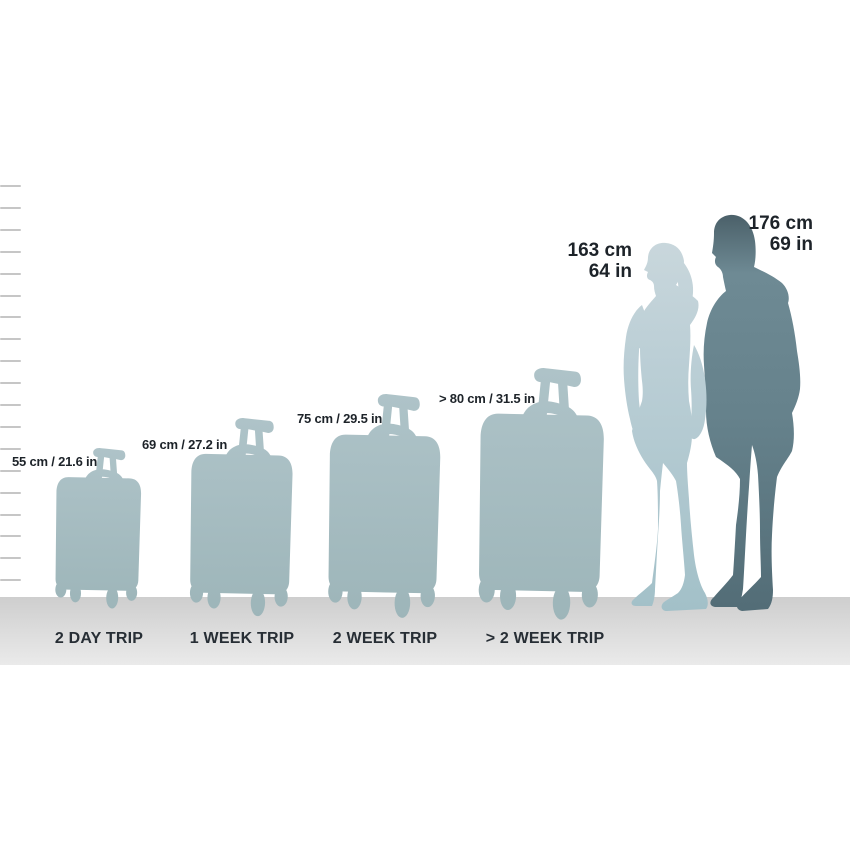 The width and height of the screenshot is (850, 850). Describe the element at coordinates (791, 244) in the screenshot. I see `man-height-in: 69 in` at that location.